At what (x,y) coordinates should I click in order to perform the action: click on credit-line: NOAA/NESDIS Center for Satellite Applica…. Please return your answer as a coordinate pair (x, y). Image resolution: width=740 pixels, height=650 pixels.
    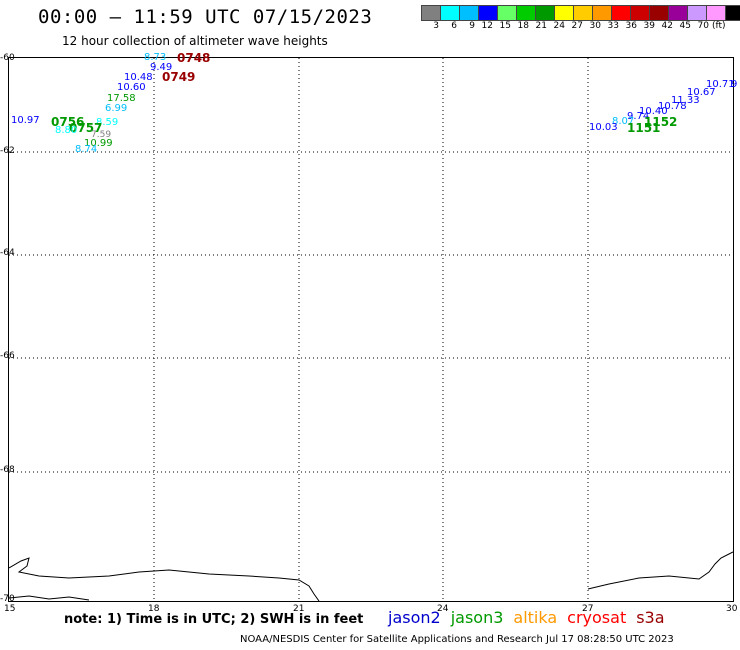
    Looking at the image, I should click on (457, 639).